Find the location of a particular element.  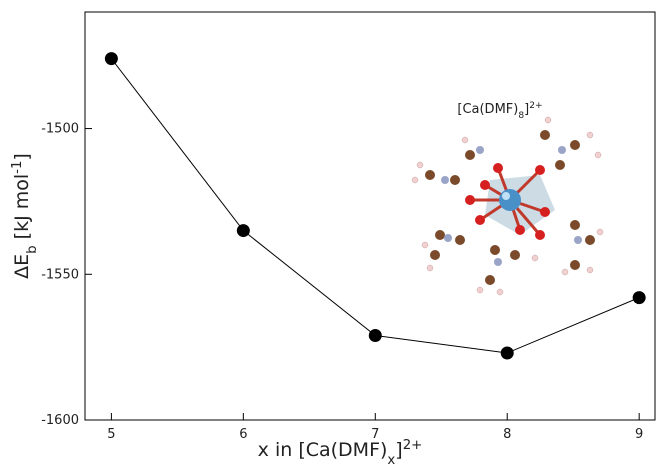

y-tick-label: -1600 is located at coordinates (60, 420).